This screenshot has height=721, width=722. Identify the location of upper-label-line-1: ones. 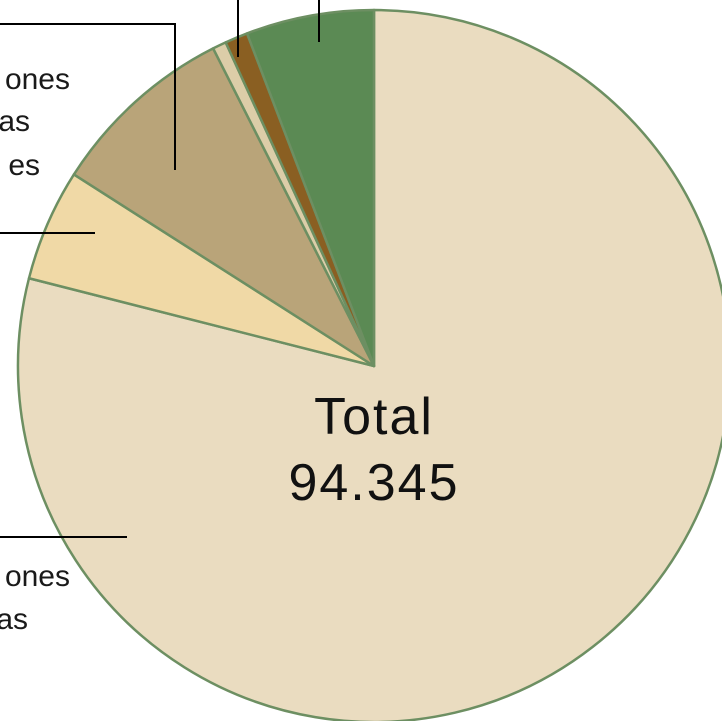
(37, 79).